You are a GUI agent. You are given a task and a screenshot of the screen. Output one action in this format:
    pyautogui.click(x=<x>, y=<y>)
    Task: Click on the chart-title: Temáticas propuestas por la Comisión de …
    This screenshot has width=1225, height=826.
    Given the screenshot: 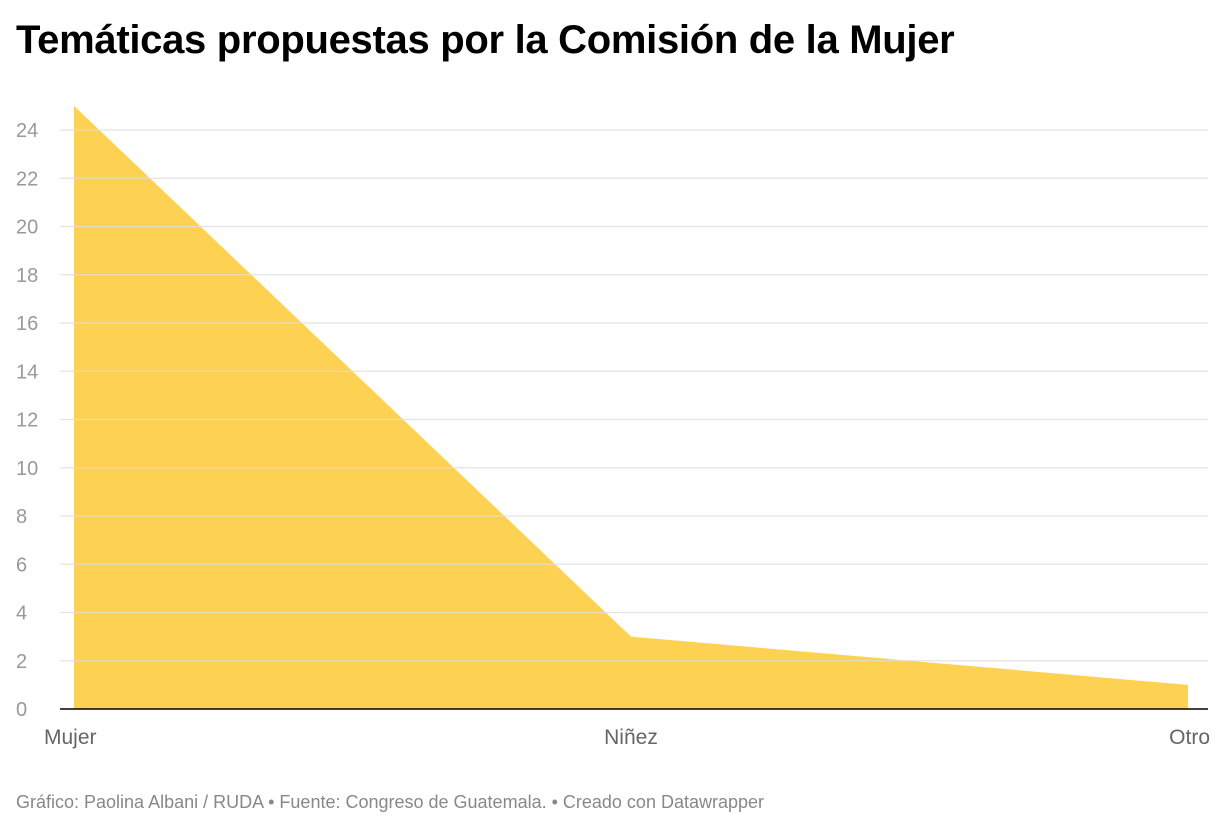 What is the action you would take?
    pyautogui.click(x=485, y=40)
    